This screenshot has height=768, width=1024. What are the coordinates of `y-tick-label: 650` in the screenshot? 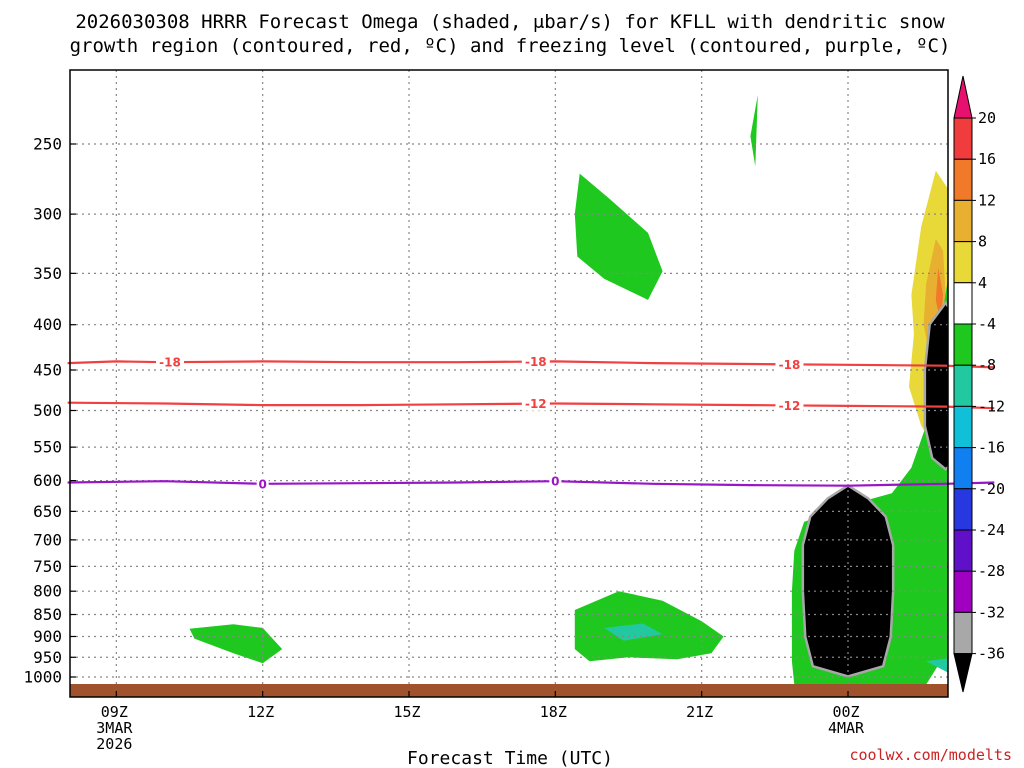 It's located at (47, 511).